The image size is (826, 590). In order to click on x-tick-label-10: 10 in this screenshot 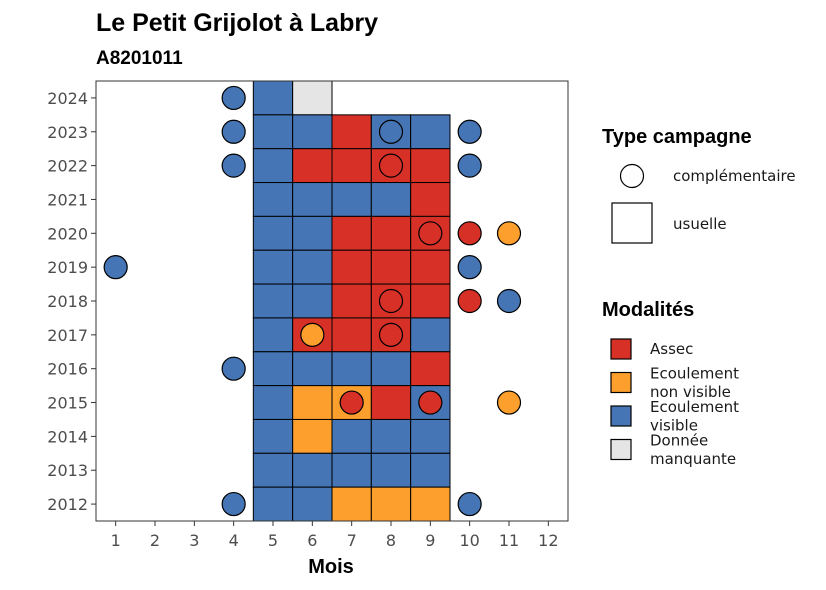, I will do `click(469, 540)`.